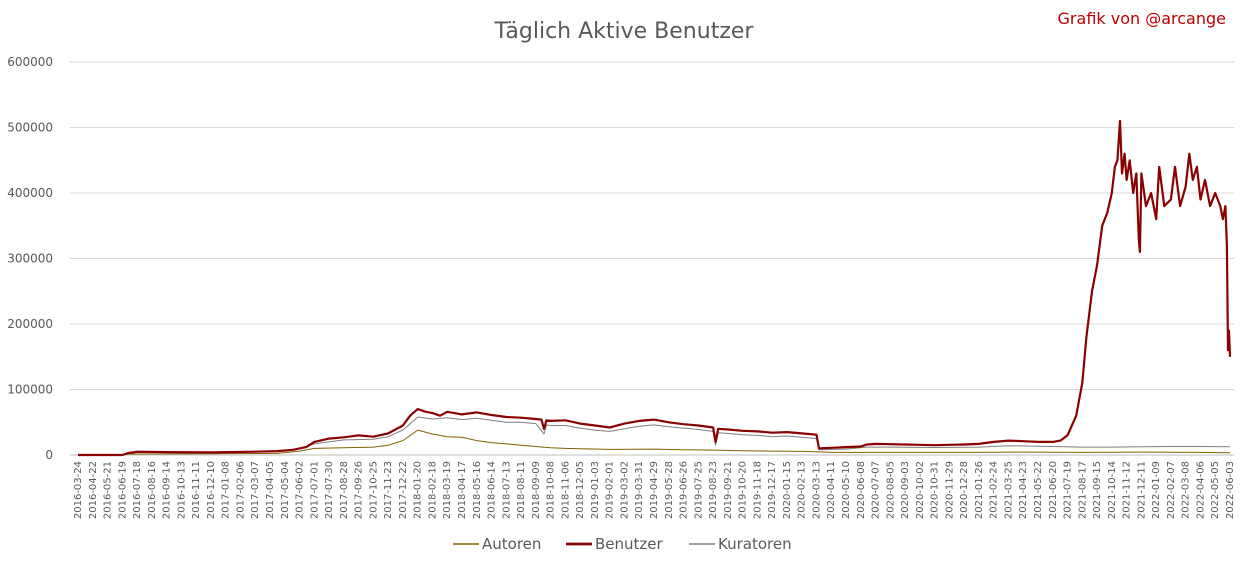  Describe the element at coordinates (49, 455) in the screenshot. I see `y-tick-label: 0` at that location.